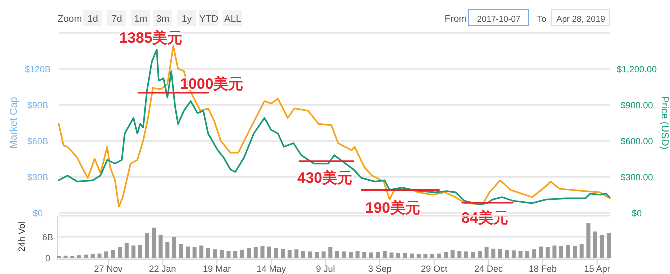  I want to click on text: YTD, so click(209, 19).